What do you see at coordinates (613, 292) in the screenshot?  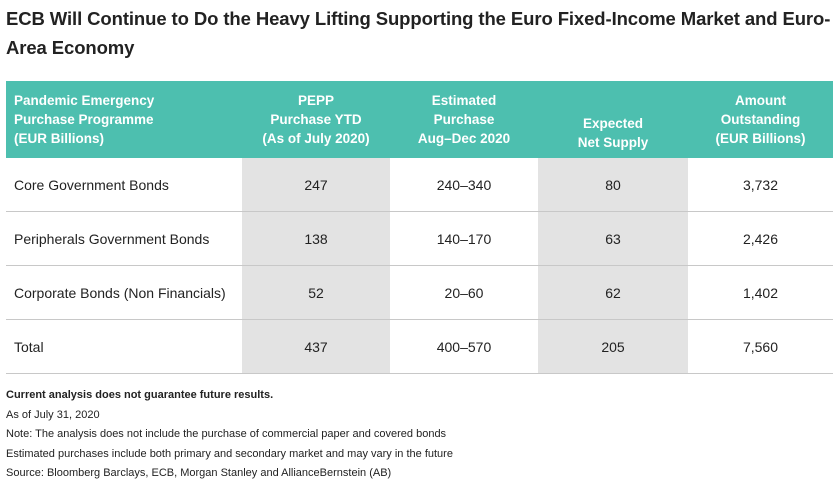 I see `cell-expected-net-supply: 62` at bounding box center [613, 292].